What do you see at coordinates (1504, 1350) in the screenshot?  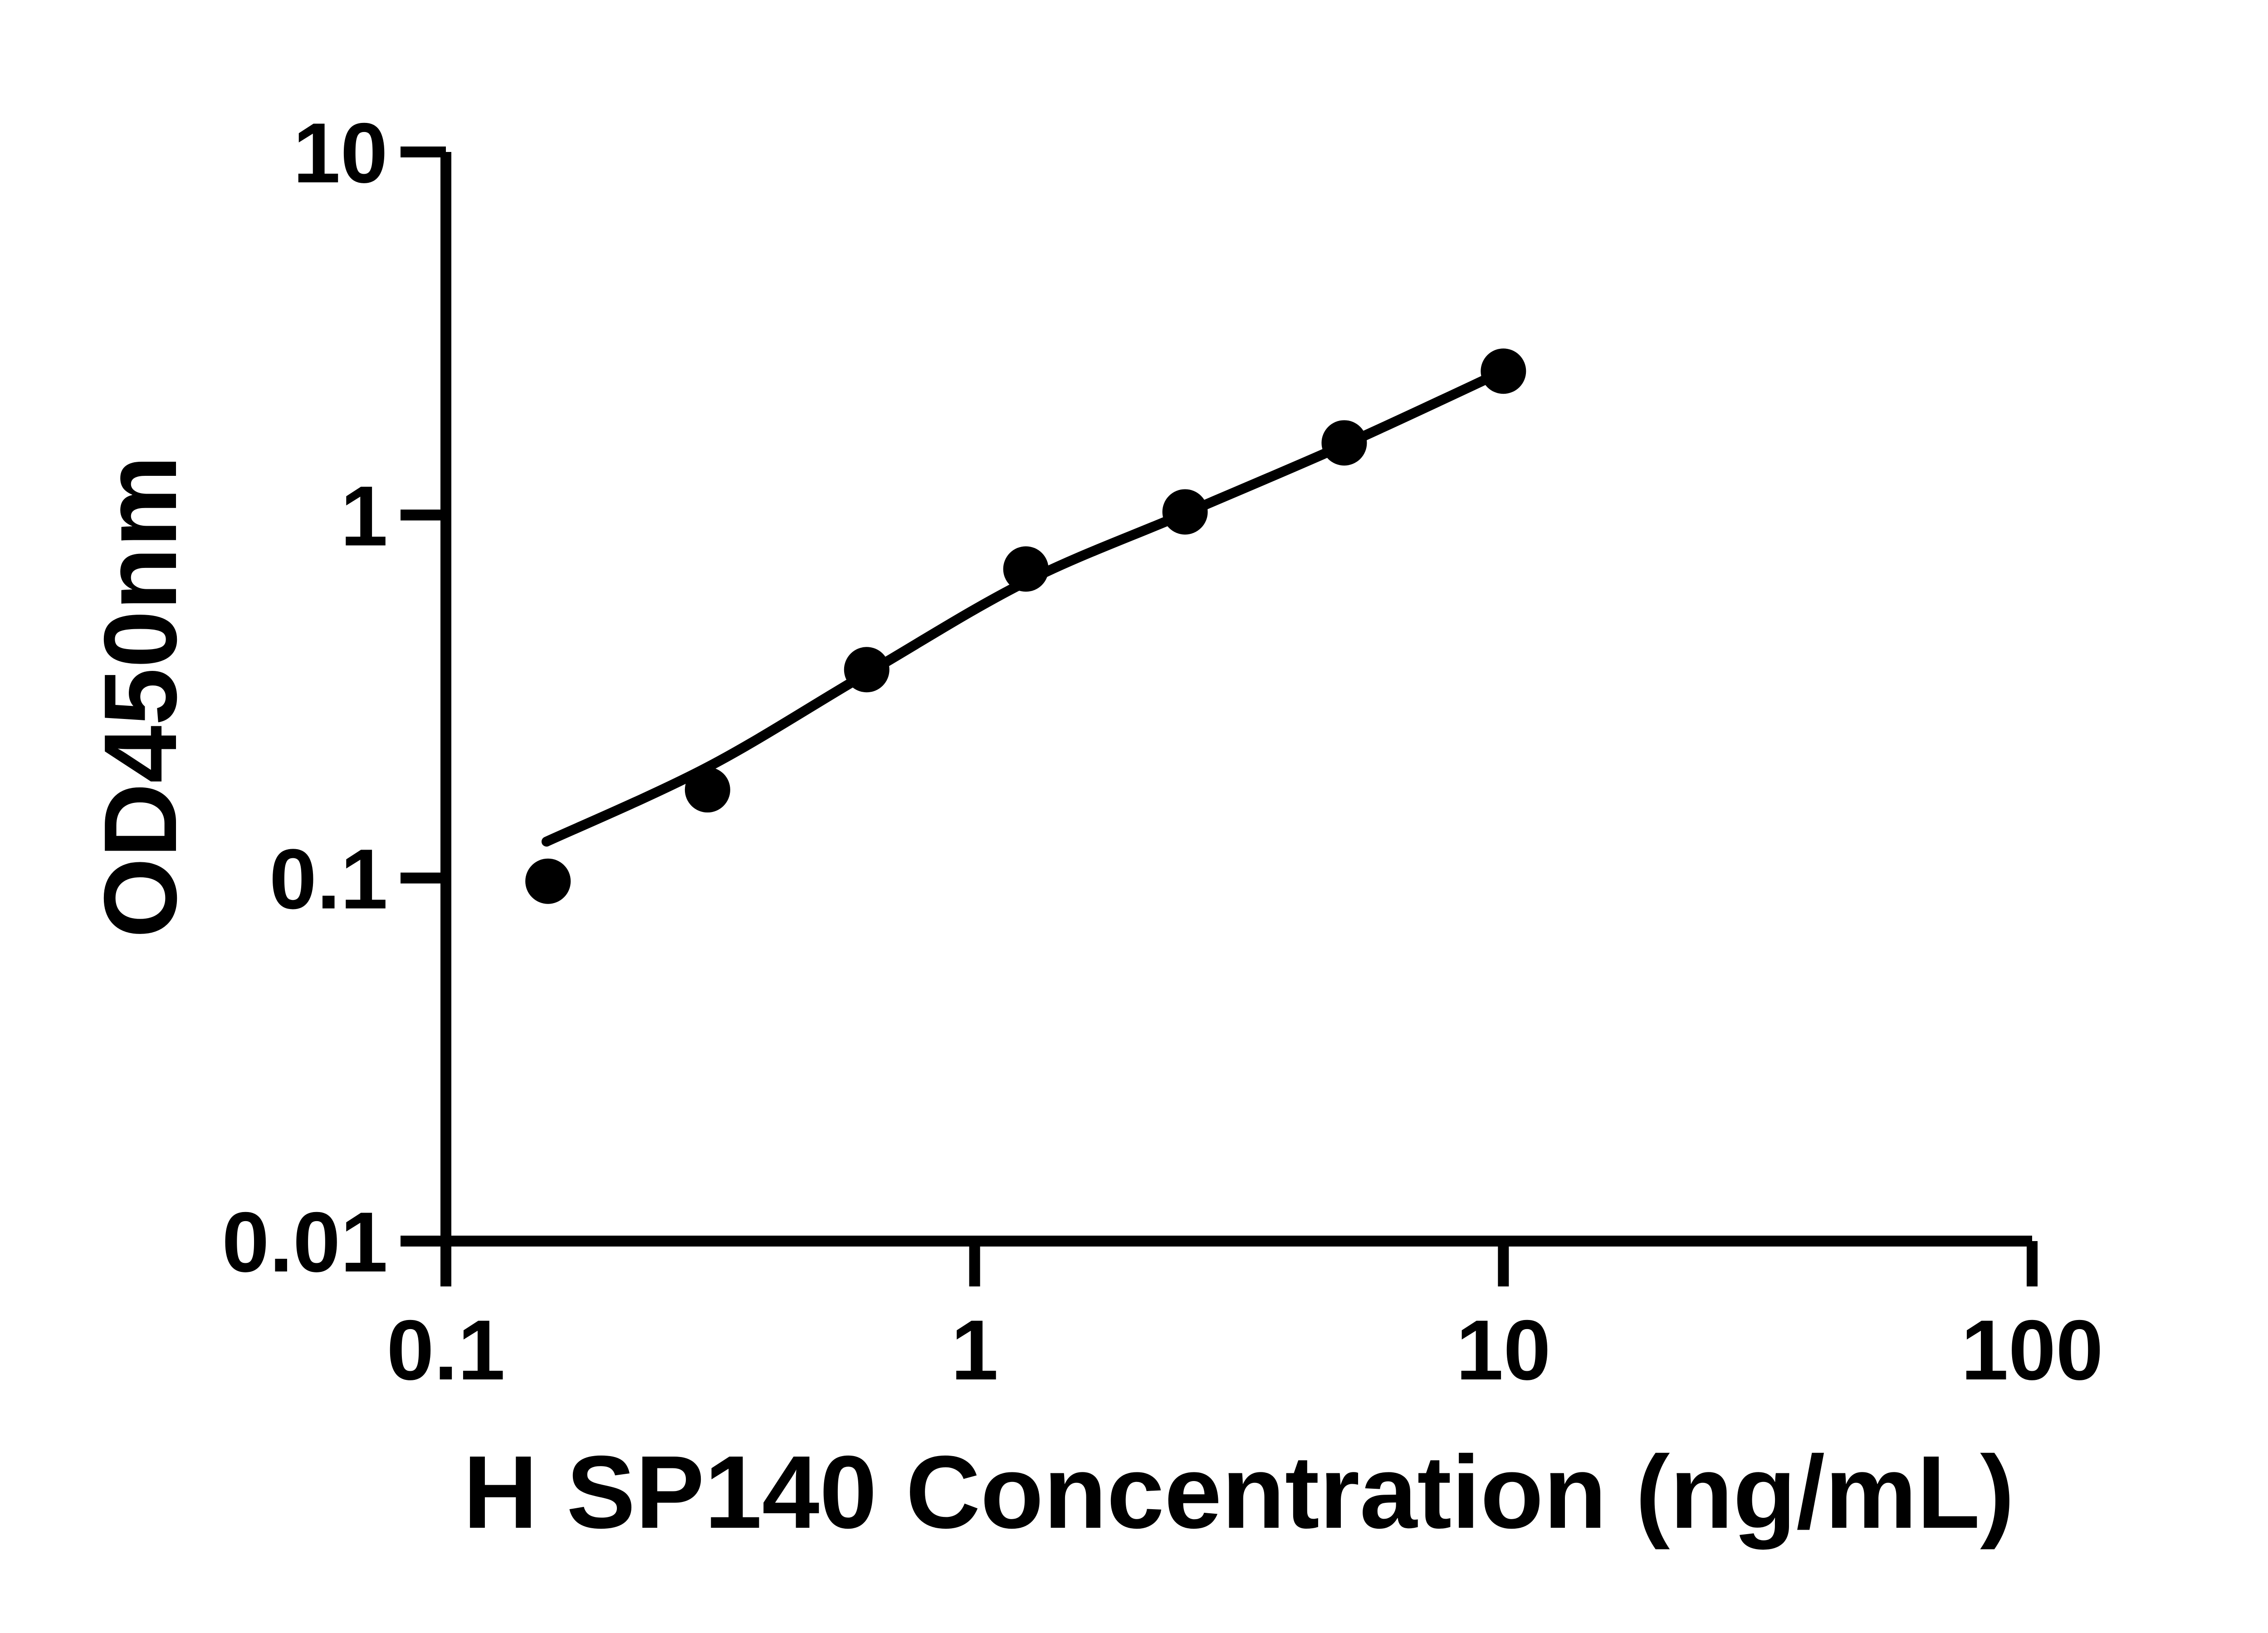 I see `x-tick-label: 10` at bounding box center [1504, 1350].